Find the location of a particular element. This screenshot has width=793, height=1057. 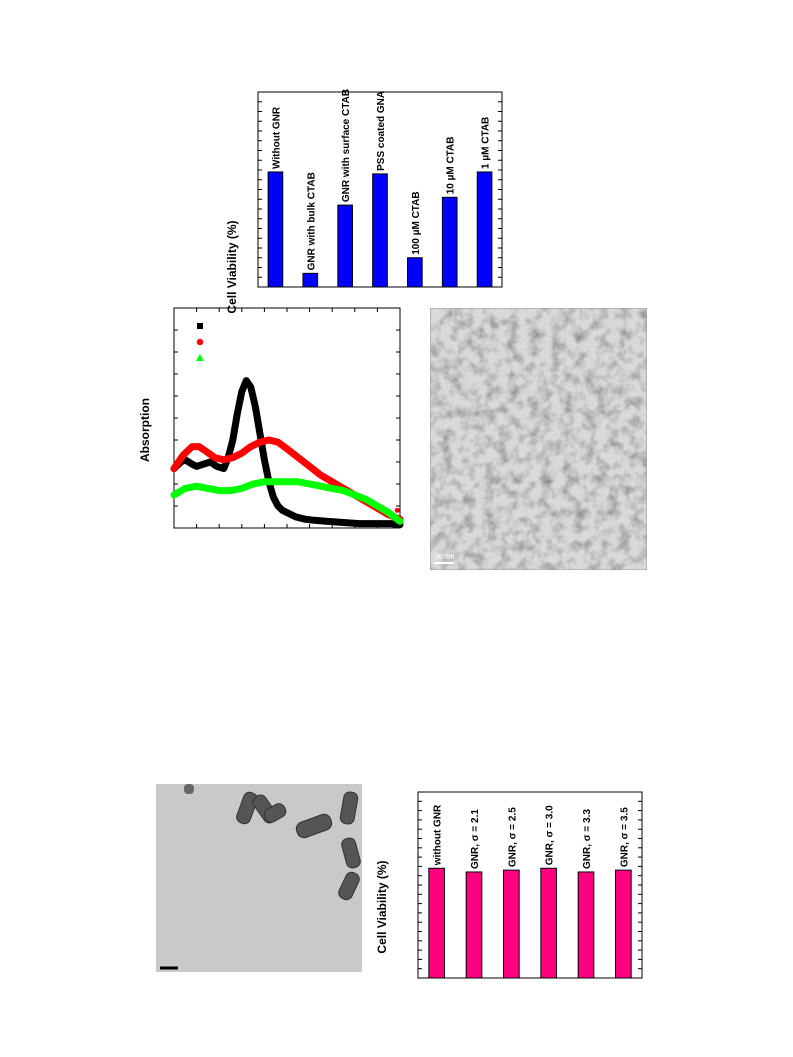

scale-bar-label: 50 nm is located at coordinates (445, 557).